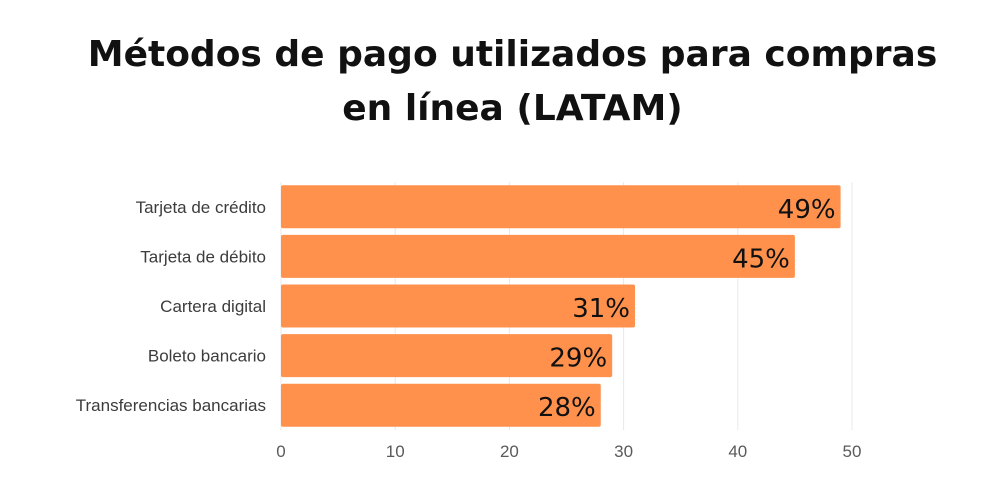  Describe the element at coordinates (623, 451) in the screenshot. I see `x-tick-label: 30` at that location.